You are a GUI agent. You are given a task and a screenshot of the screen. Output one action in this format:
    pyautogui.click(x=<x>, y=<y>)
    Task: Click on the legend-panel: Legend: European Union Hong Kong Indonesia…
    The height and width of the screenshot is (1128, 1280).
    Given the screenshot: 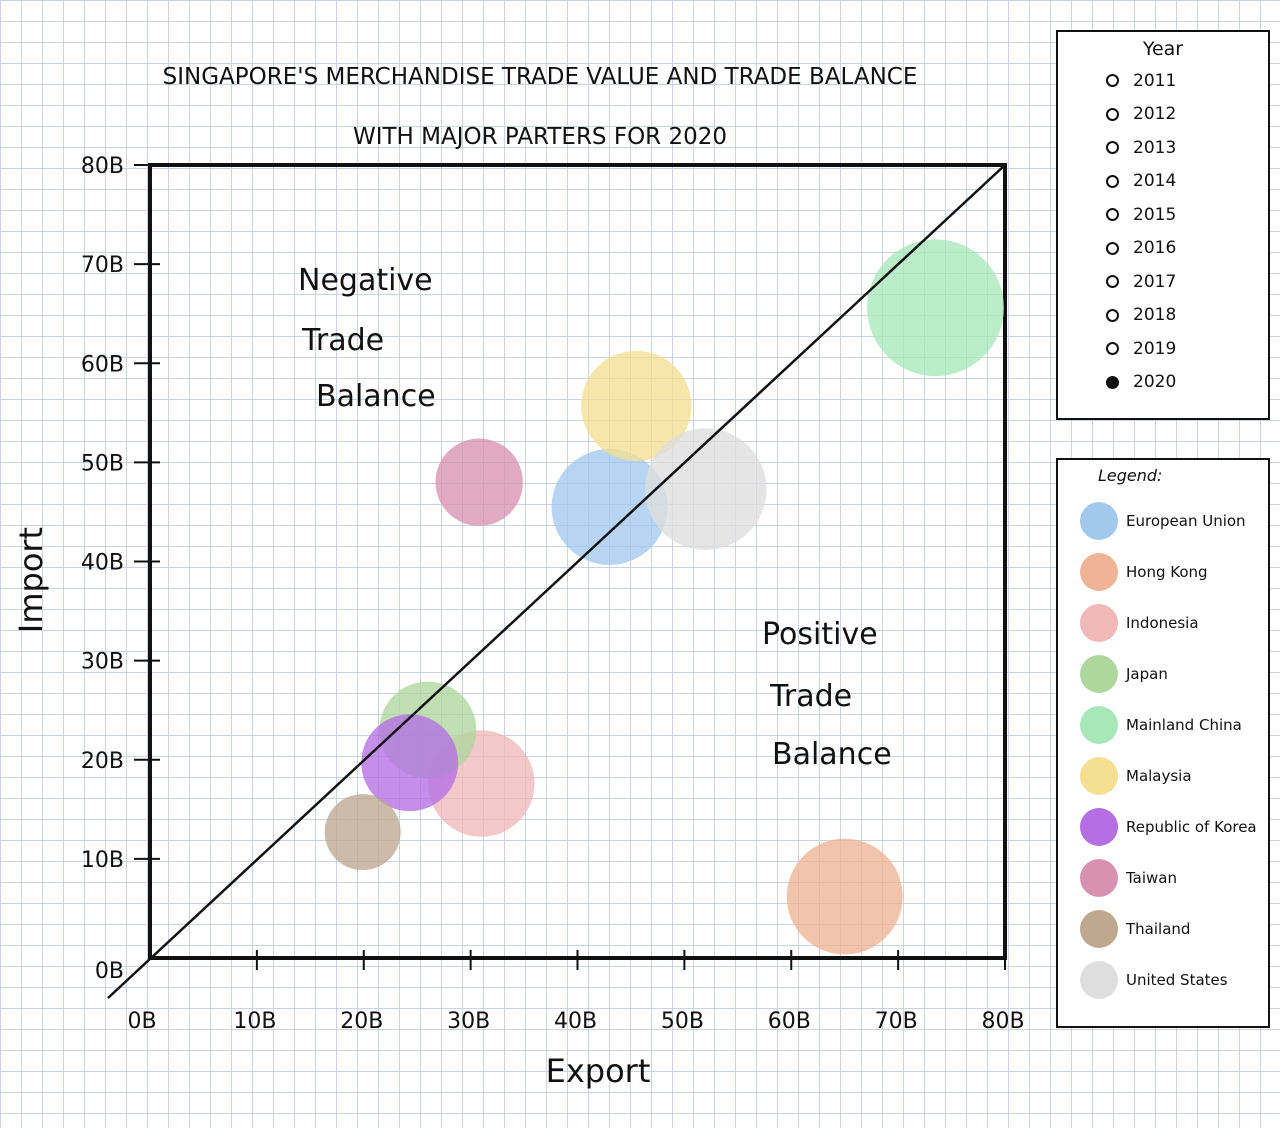 What is the action you would take?
    pyautogui.click(x=1163, y=743)
    